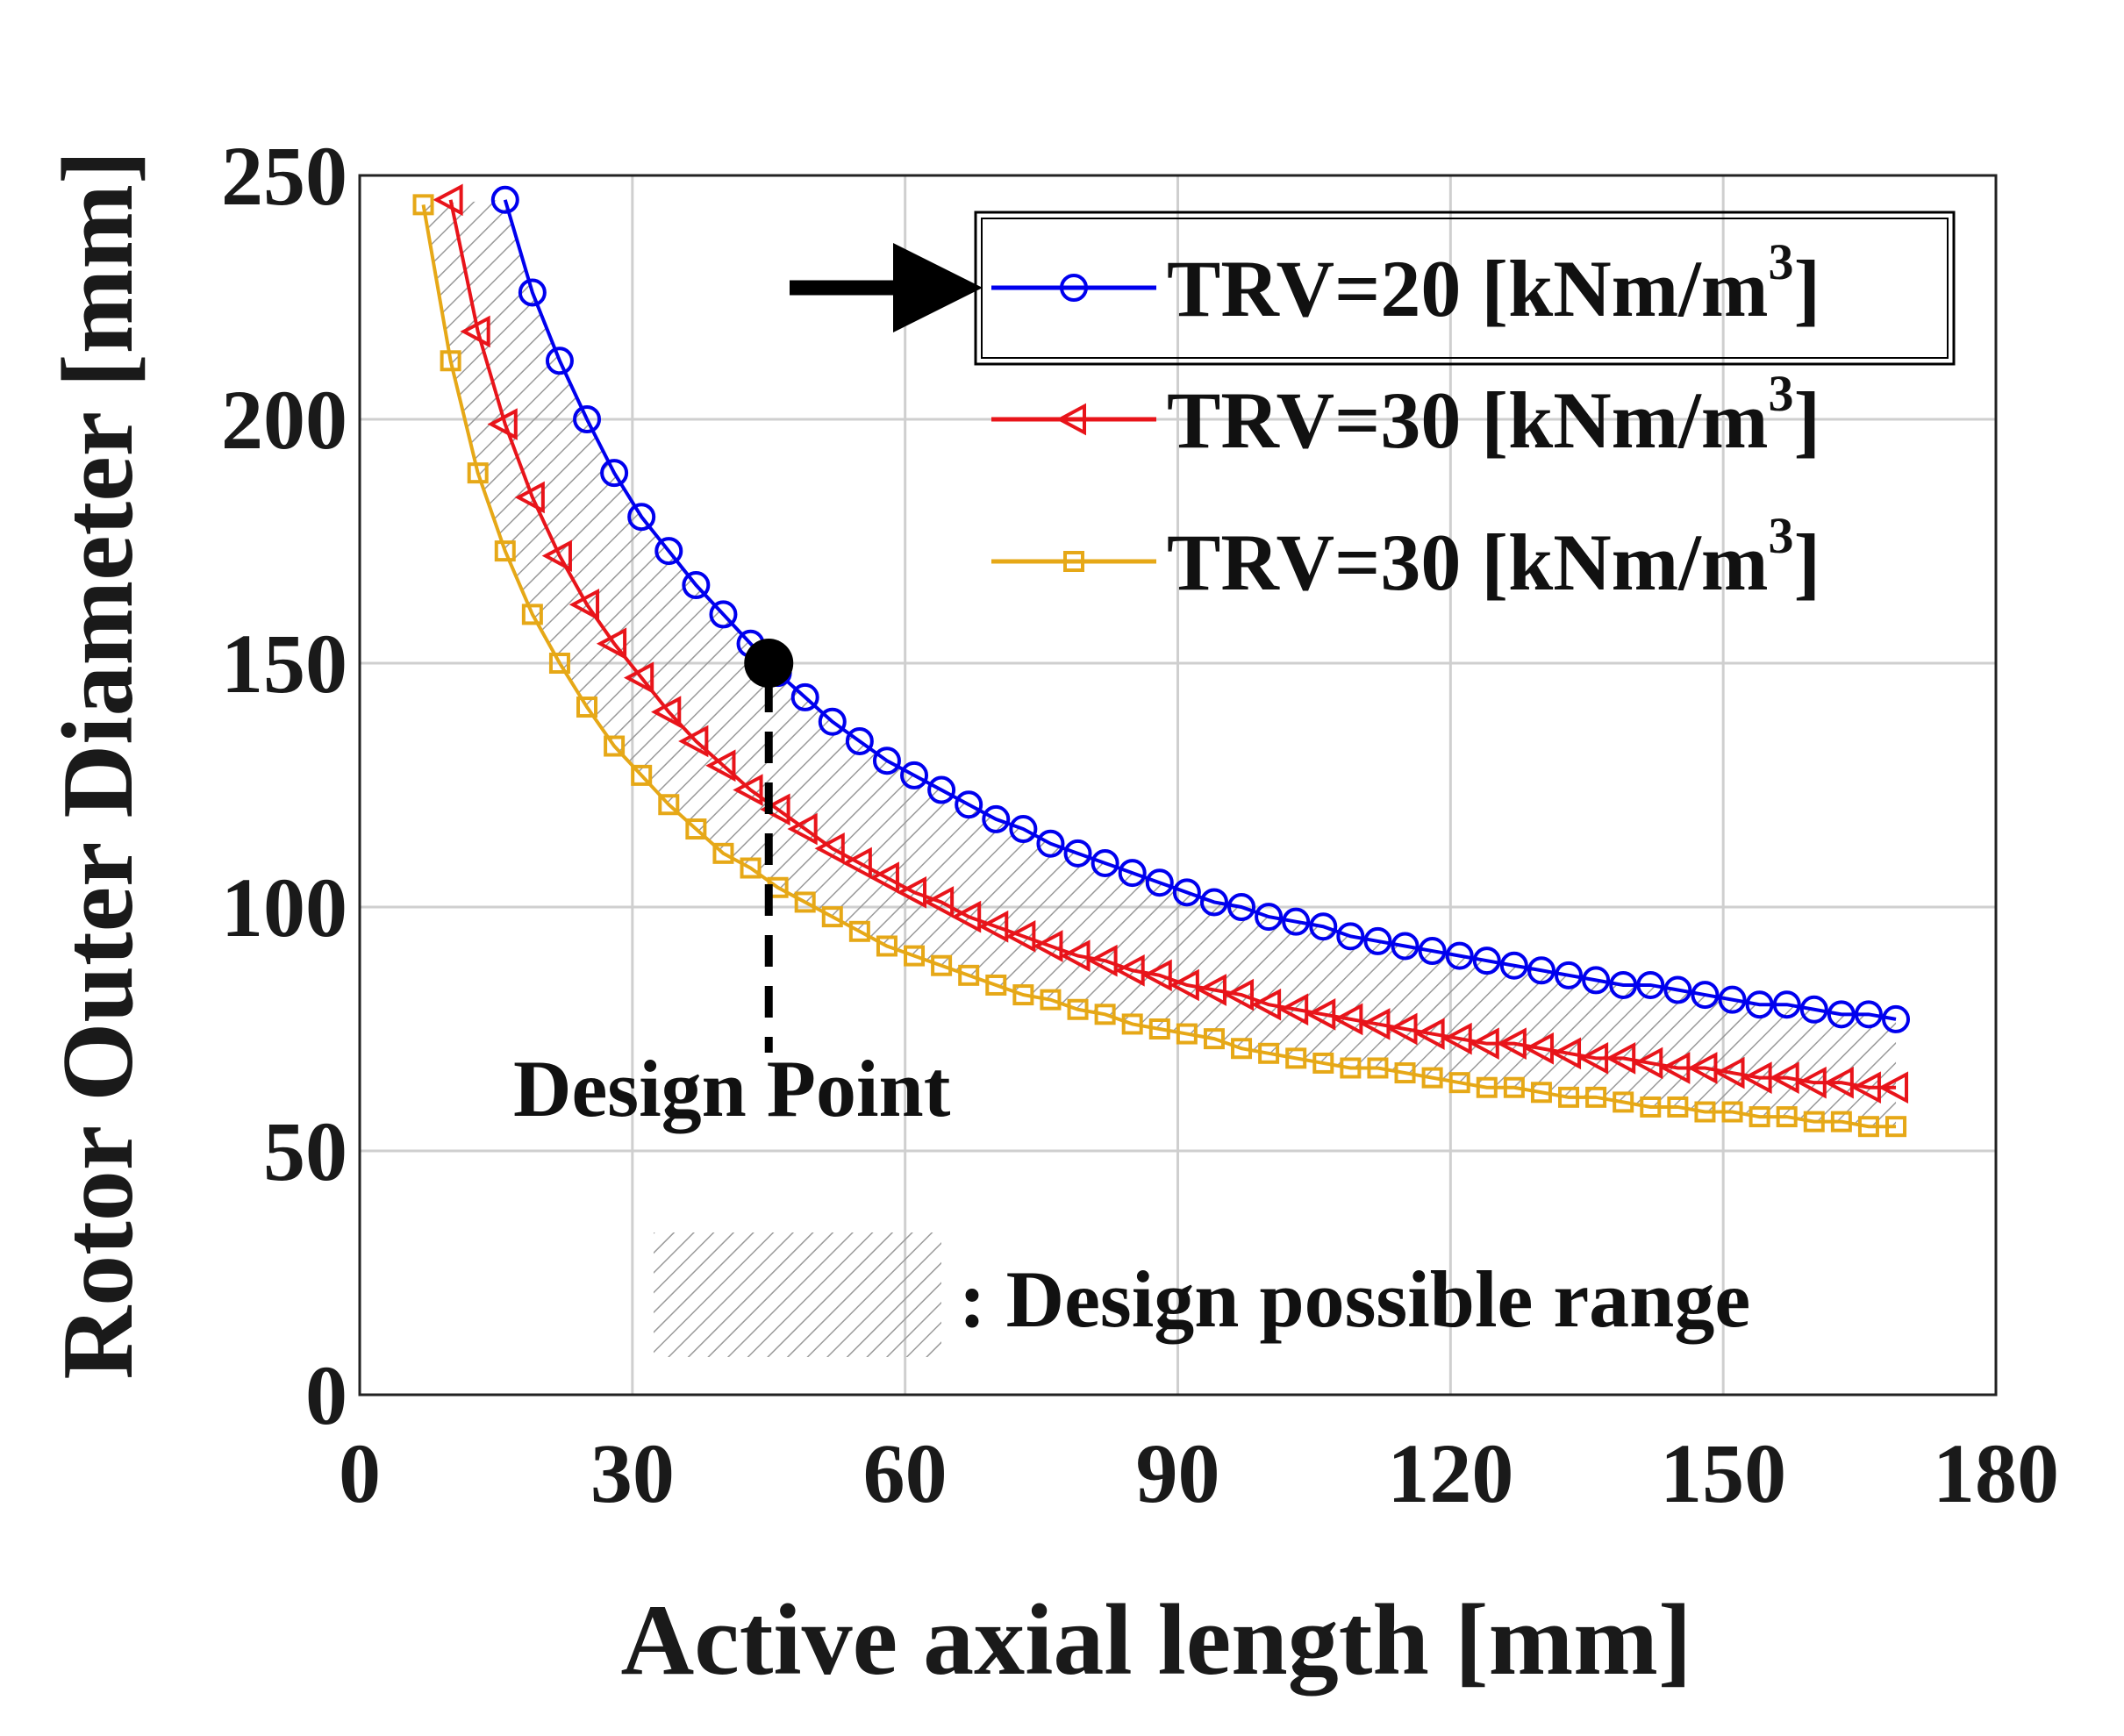  Describe the element at coordinates (326, 1395) in the screenshot. I see `y-tick-label: 0` at that location.